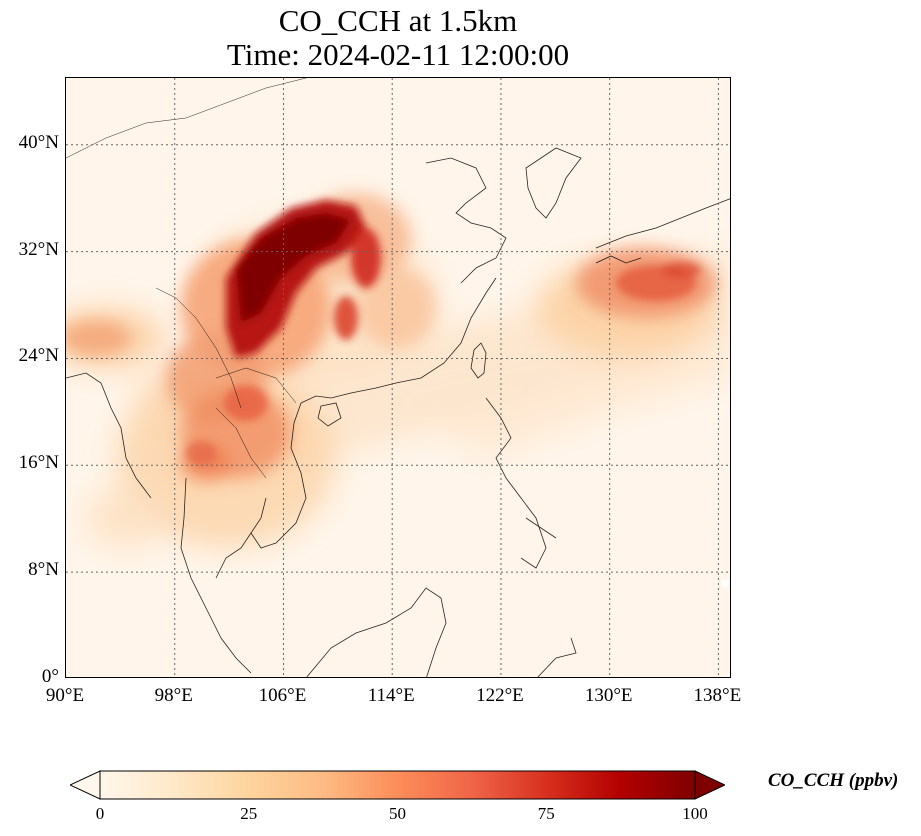 Image resolution: width=921 pixels, height=836 pixels. What do you see at coordinates (397, 813) in the screenshot?
I see `colorbar-tick-label: 50` at bounding box center [397, 813].